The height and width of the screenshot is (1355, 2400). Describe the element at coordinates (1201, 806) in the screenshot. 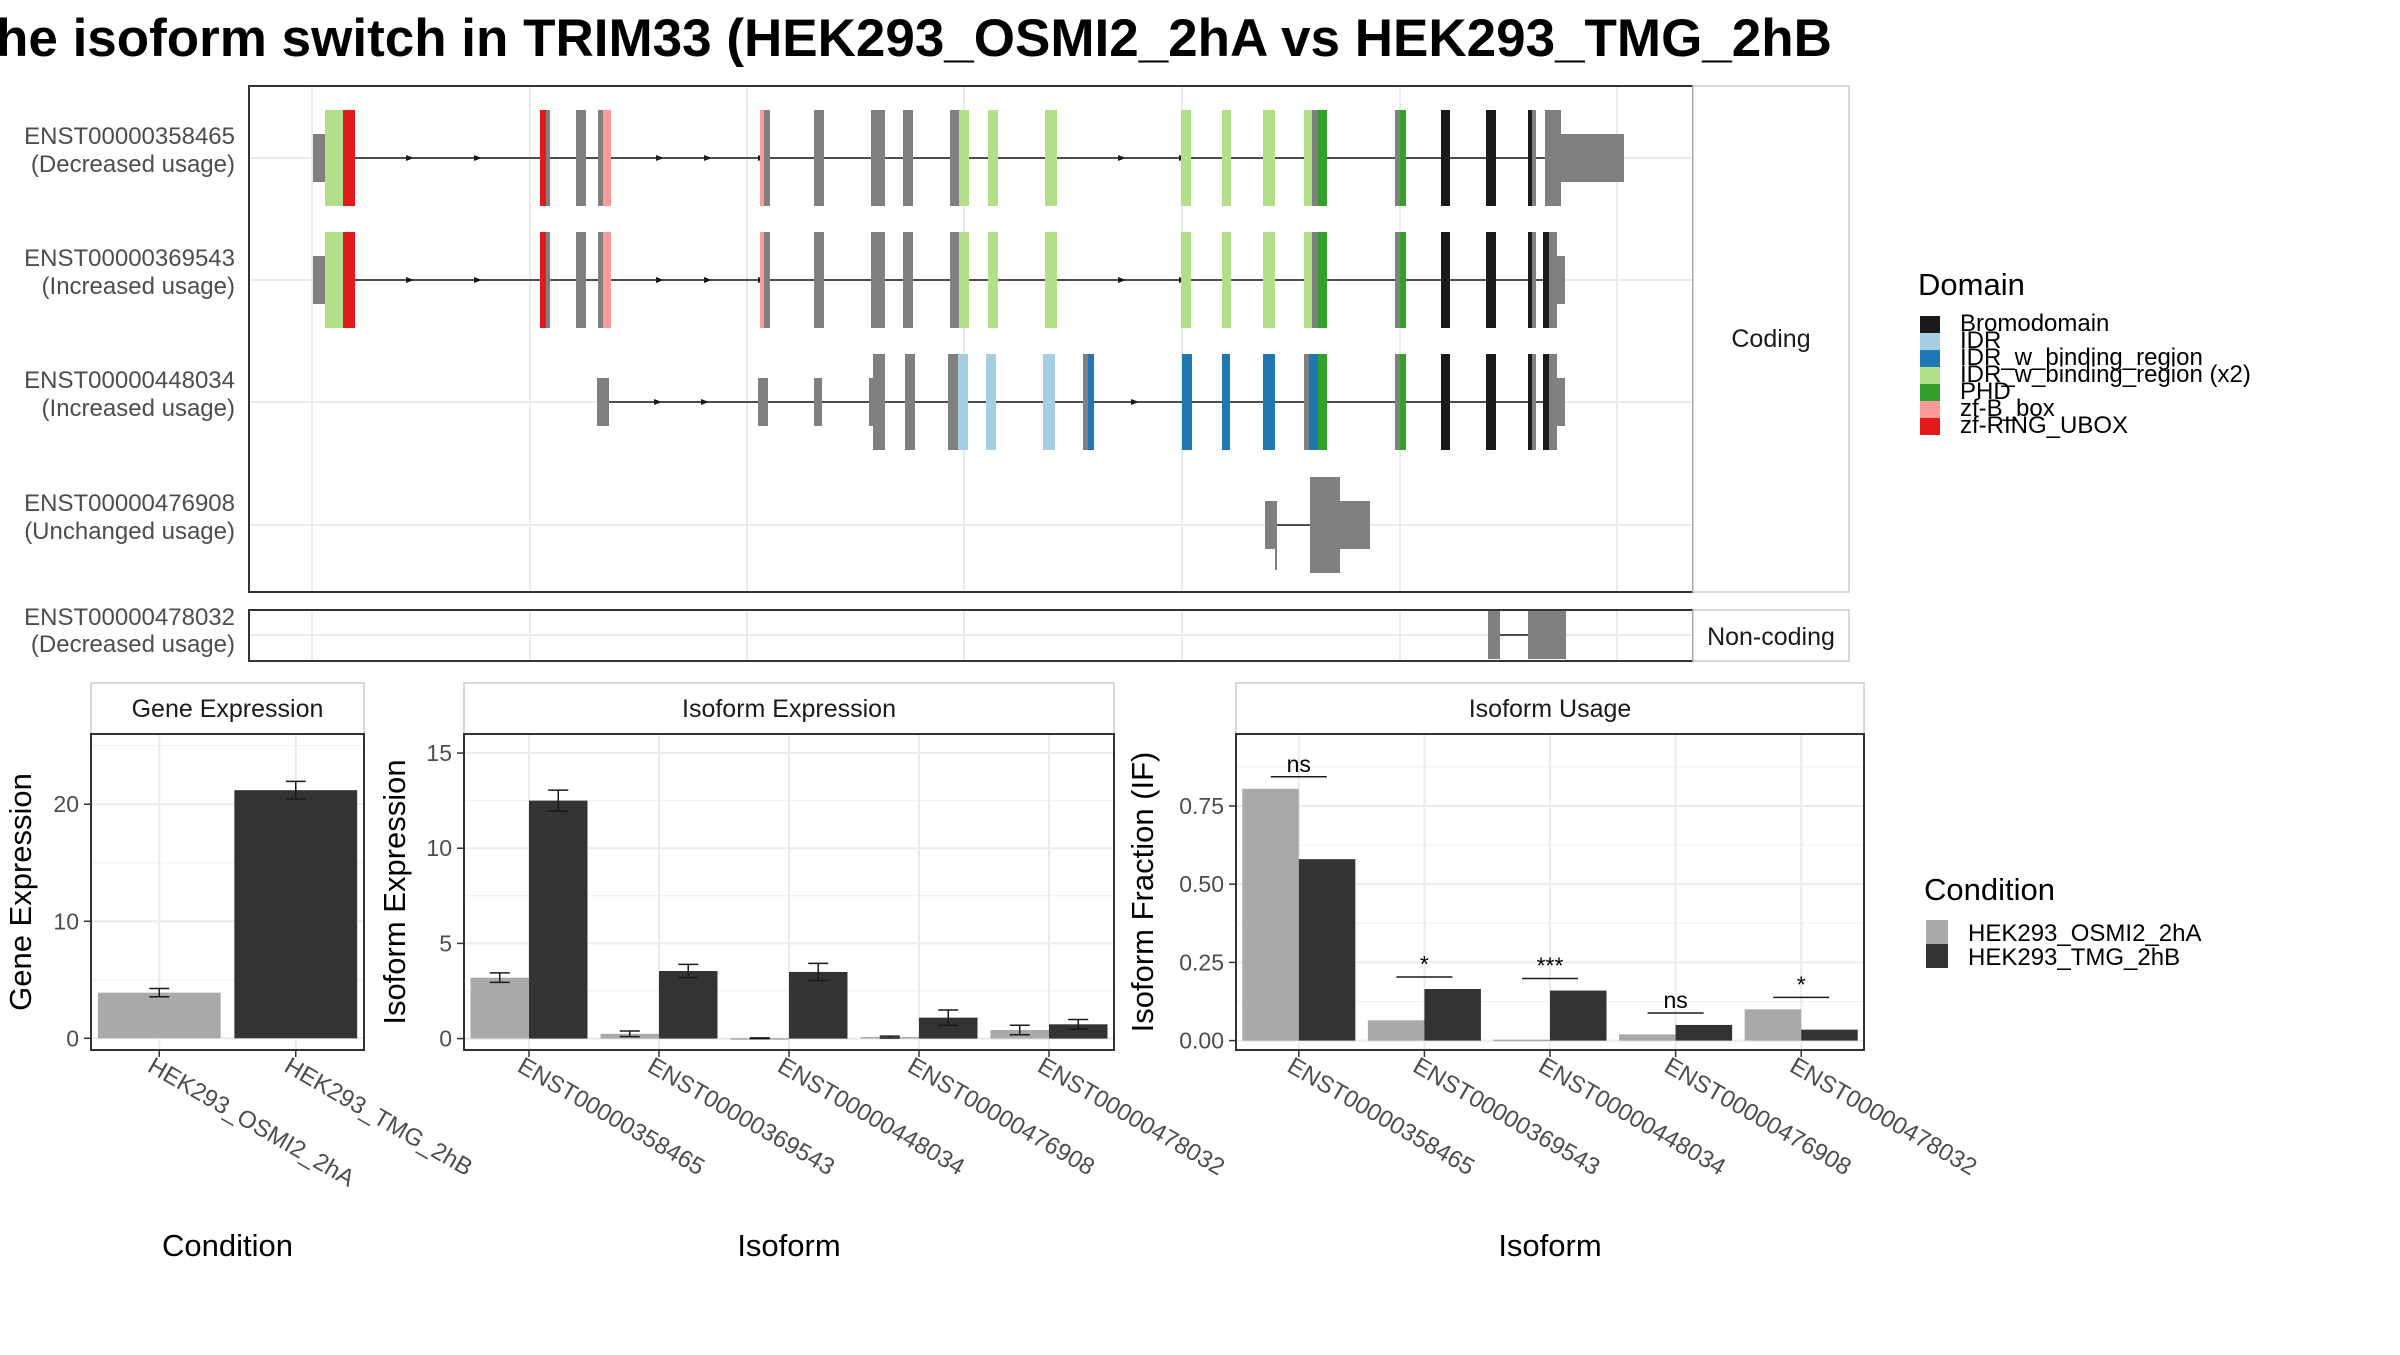

I see `y-tick-label: 0.75` at that location.